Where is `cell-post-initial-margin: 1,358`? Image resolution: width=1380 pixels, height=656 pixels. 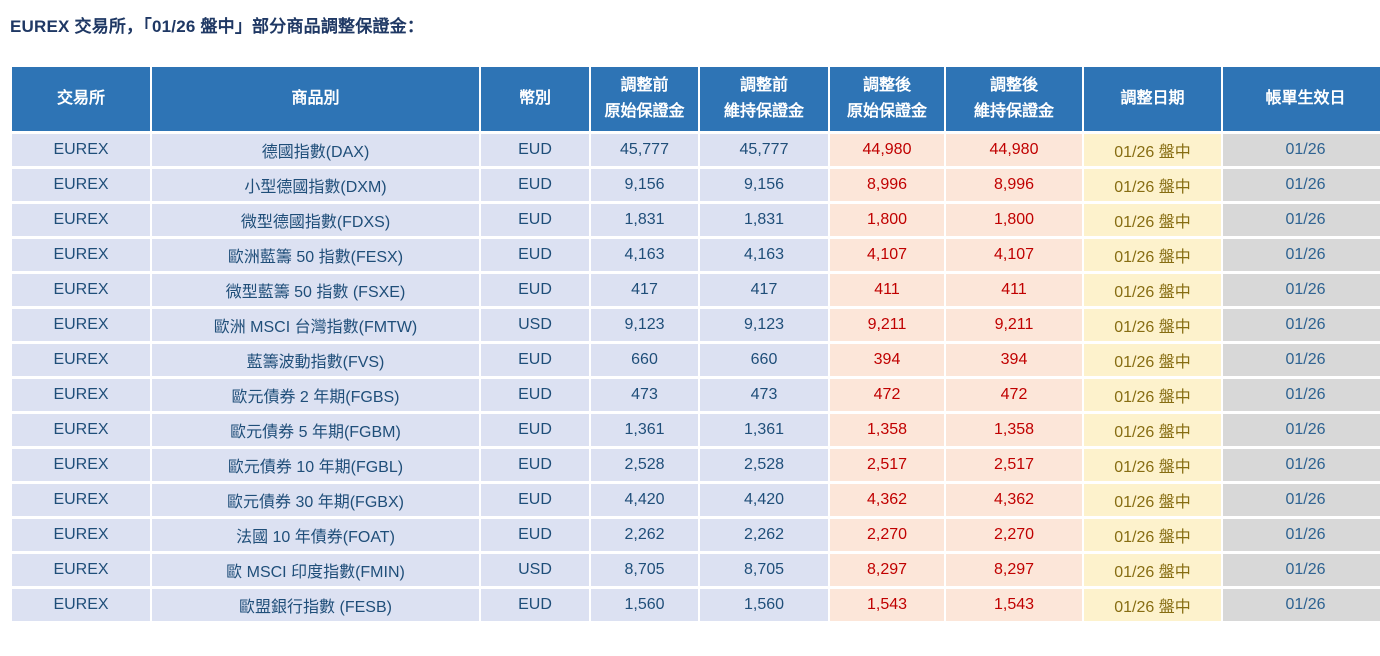 cell-post-initial-margin: 1,358 is located at coordinates (887, 430).